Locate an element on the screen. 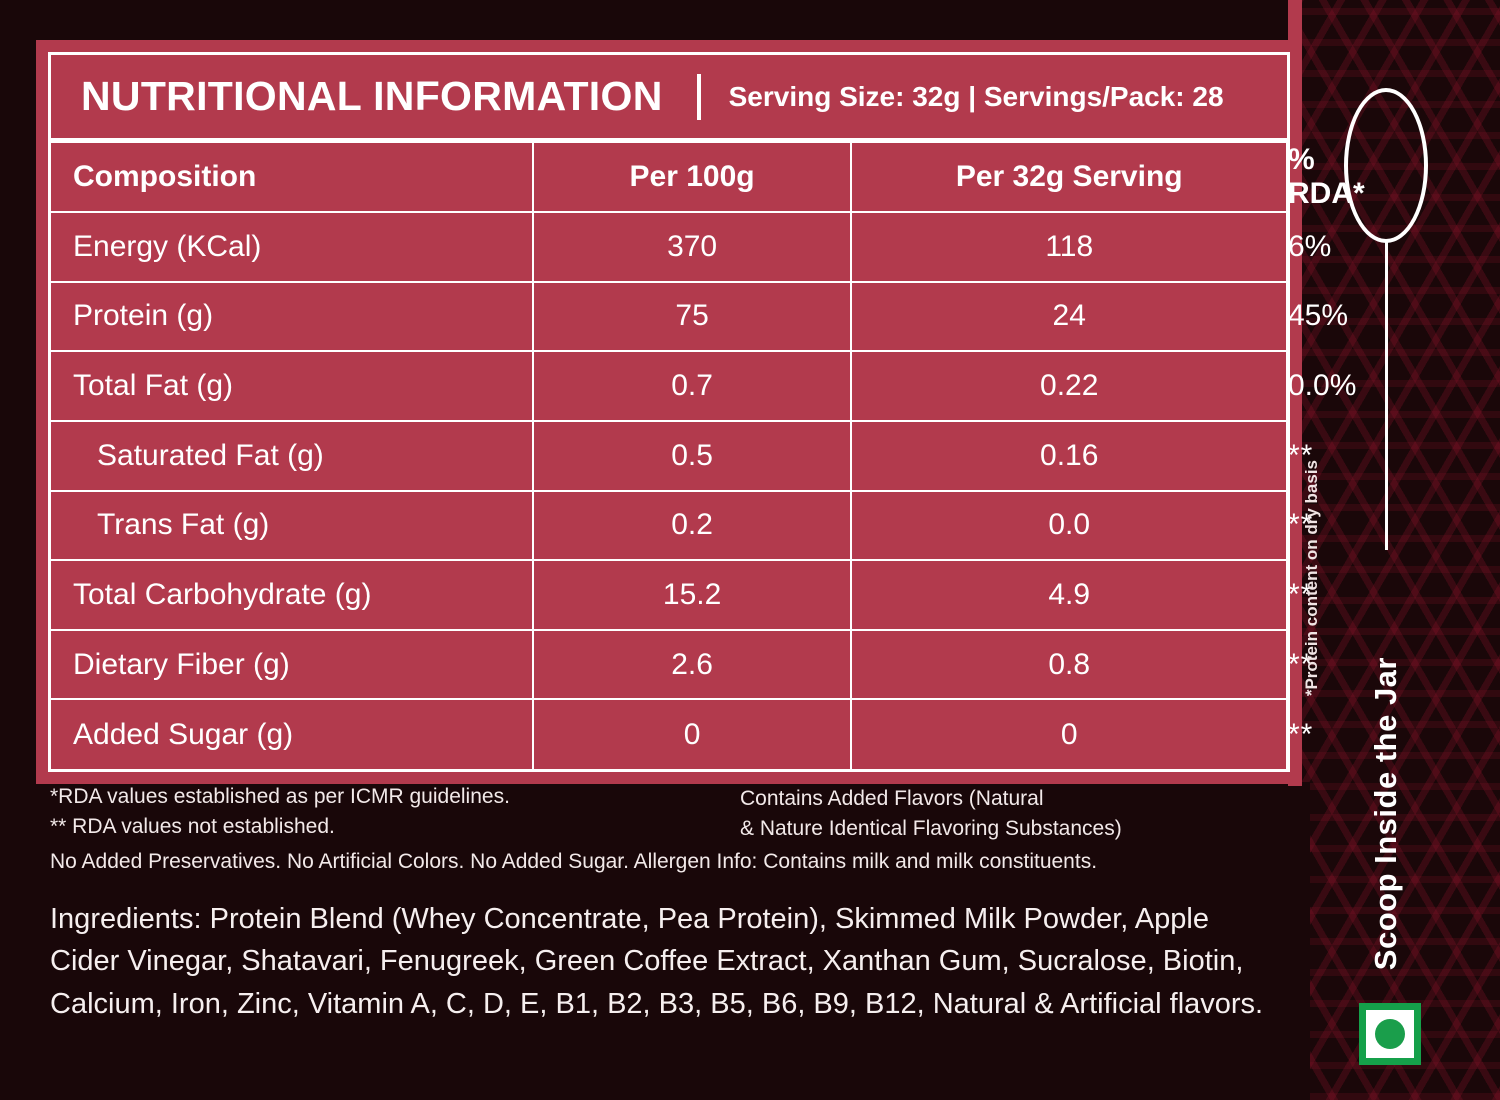 This screenshot has height=1100, width=1500. table-row: Total Carbohydrate (g) 15.2 4.9 ** is located at coordinates (681, 595).